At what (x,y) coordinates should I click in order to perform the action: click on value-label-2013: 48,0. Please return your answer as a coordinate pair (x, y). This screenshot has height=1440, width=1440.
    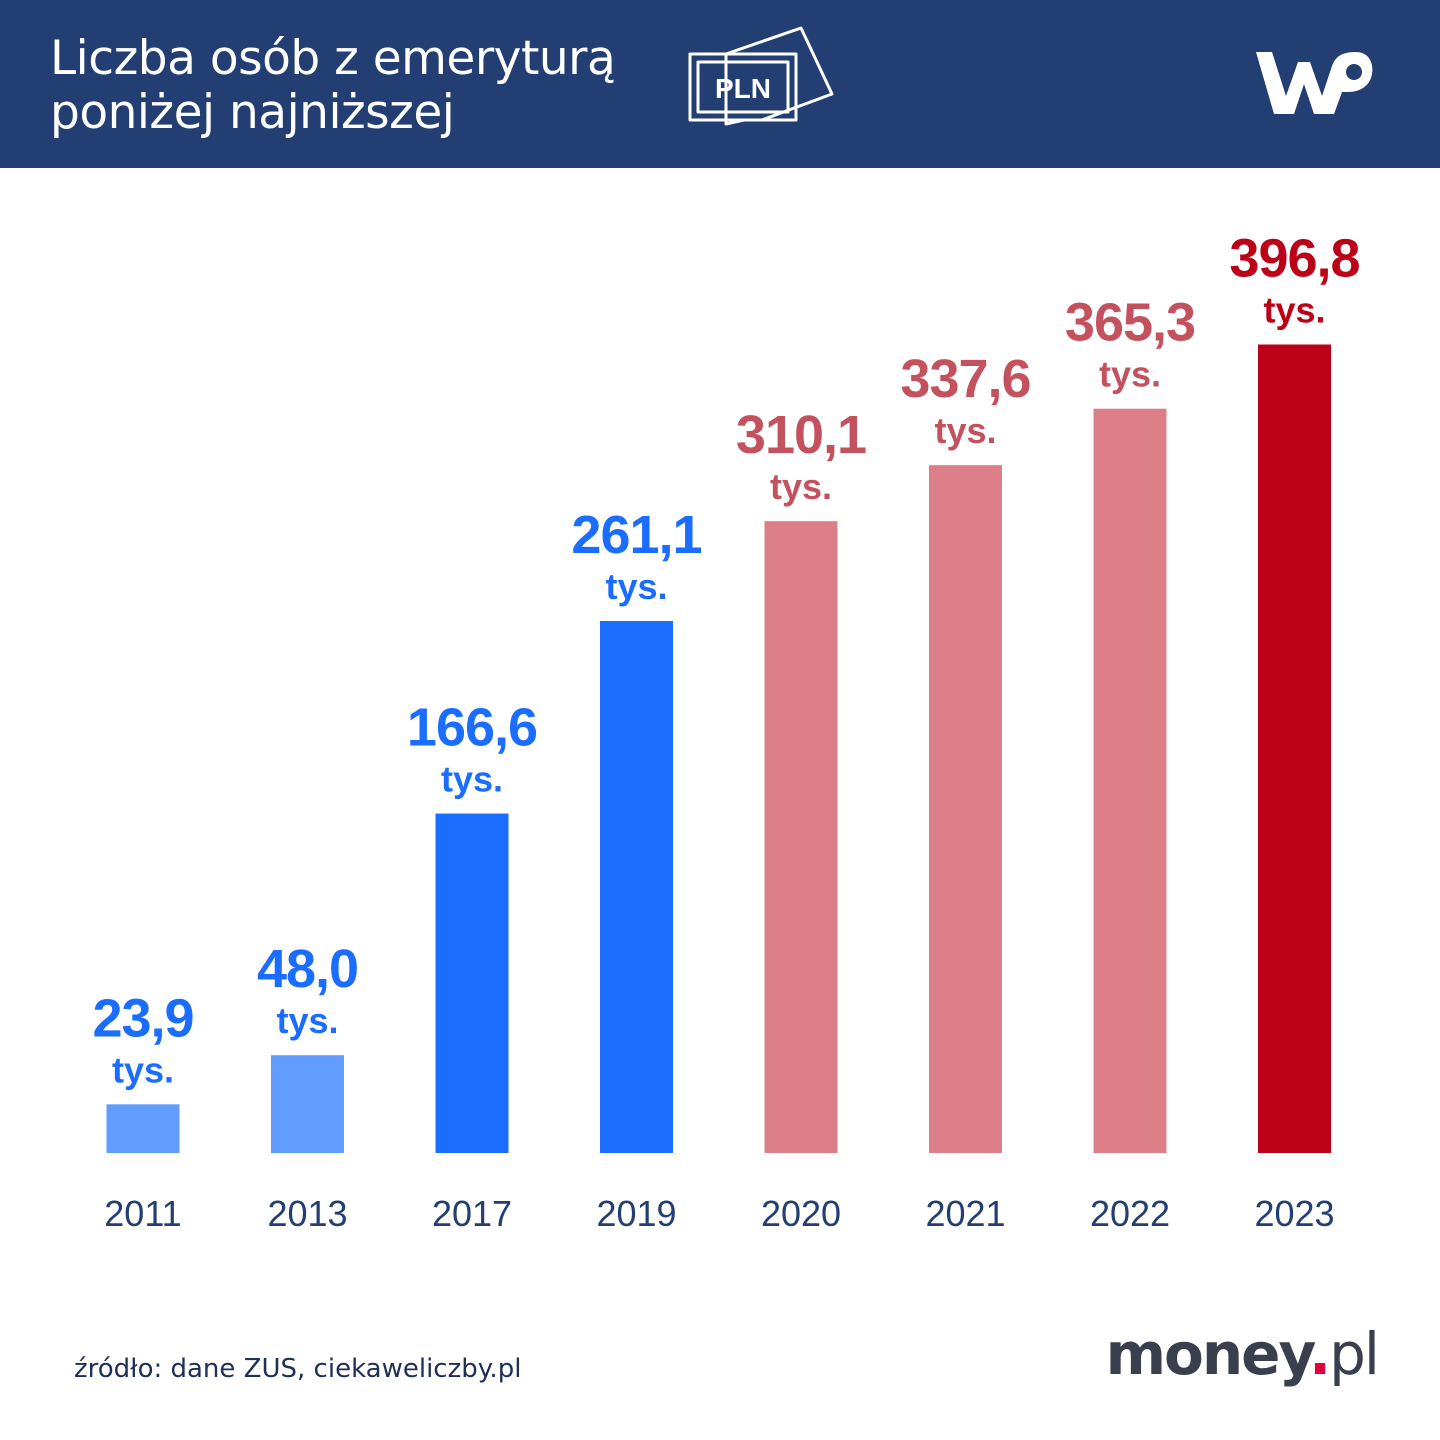
    Looking at the image, I should click on (307, 969).